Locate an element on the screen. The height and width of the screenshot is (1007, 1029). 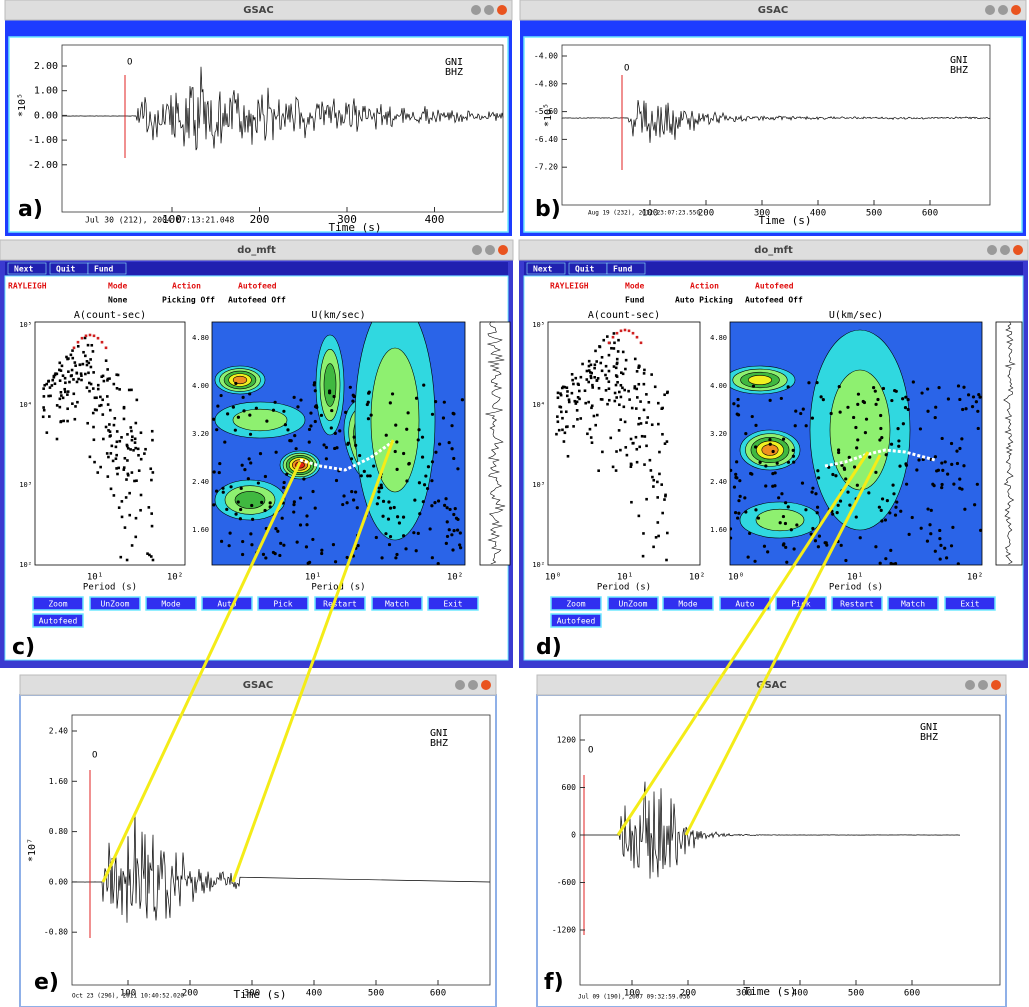
status-value: None is located at coordinates (117, 300).